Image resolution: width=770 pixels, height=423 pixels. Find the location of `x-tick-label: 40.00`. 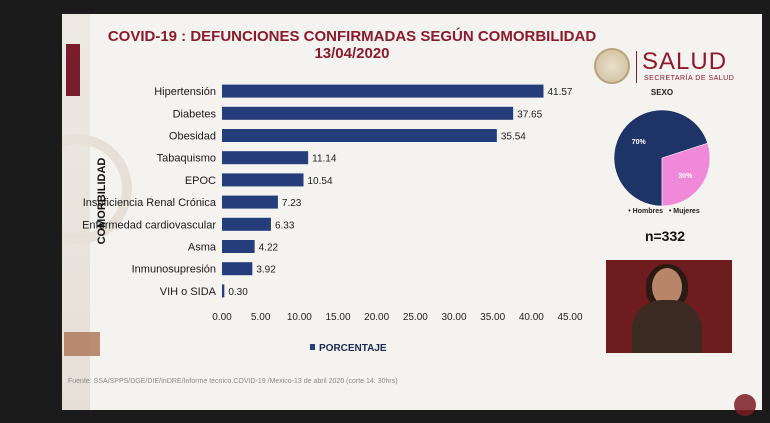

x-tick-label: 40.00 is located at coordinates (531, 317).